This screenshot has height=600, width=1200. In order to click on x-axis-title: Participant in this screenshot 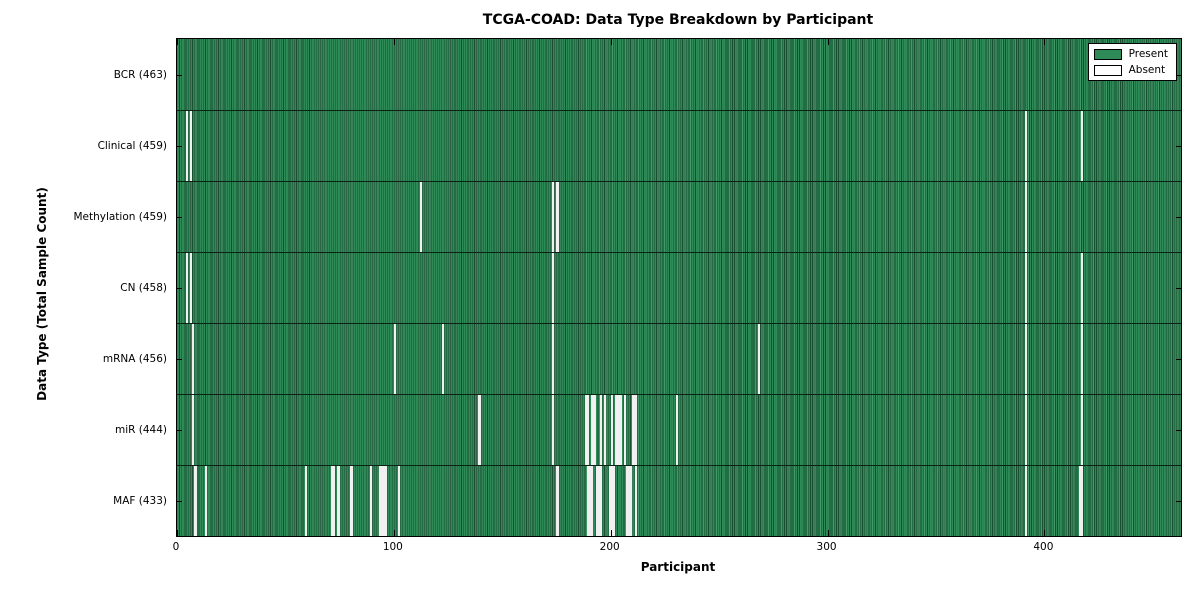, I will do `click(678, 567)`.